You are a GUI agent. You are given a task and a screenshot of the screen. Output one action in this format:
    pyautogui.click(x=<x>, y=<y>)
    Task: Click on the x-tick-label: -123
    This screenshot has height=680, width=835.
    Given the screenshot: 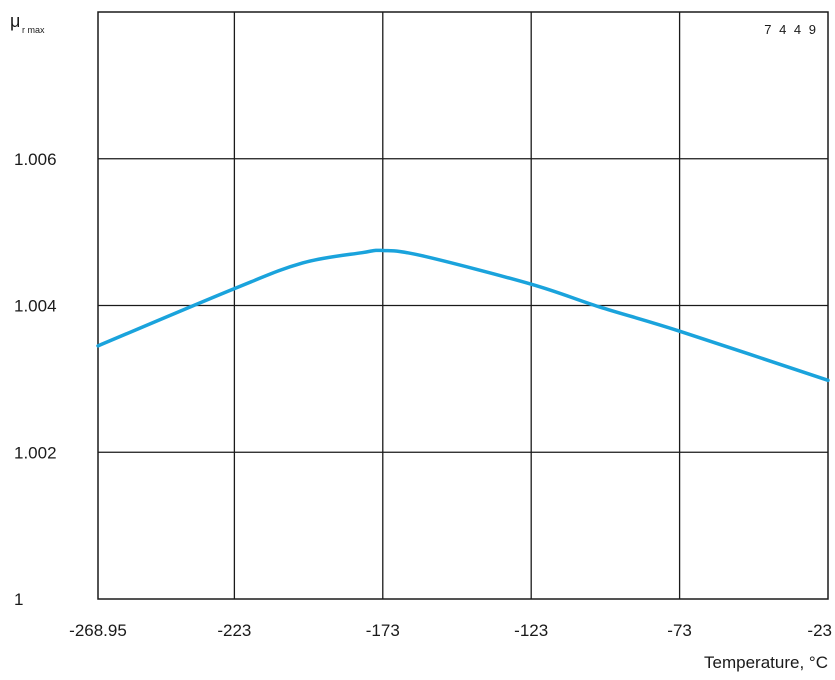 What is the action you would take?
    pyautogui.click(x=531, y=630)
    